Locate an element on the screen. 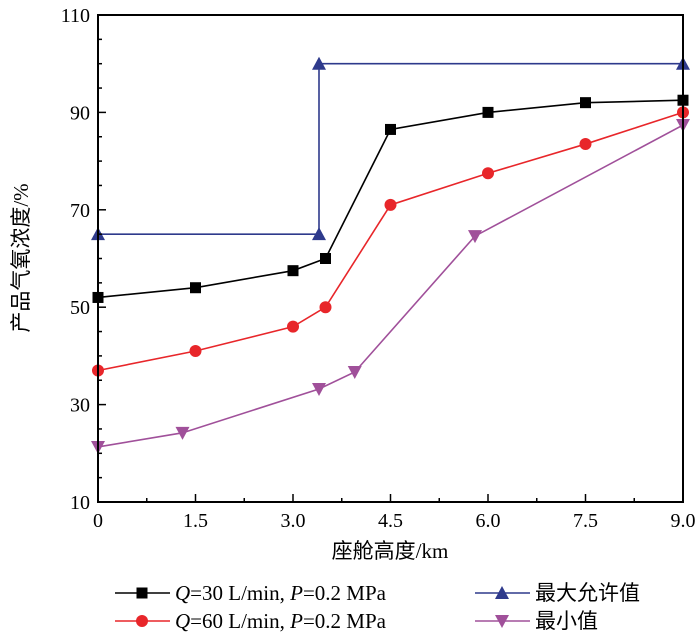 The height and width of the screenshot is (644, 700). x-tick-label: 0 is located at coordinates (98, 521).